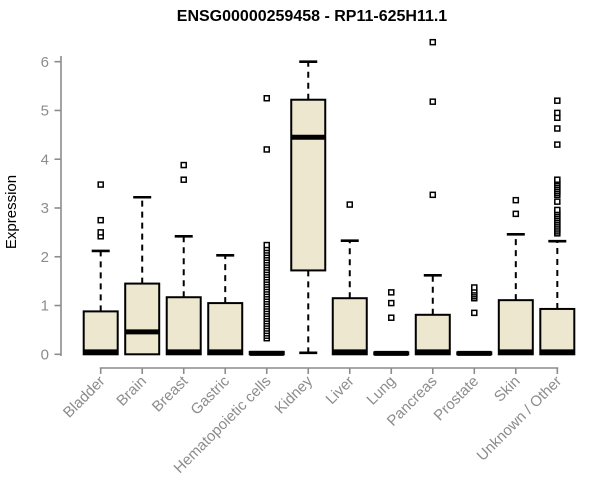 The image size is (600, 500). Describe the element at coordinates (45, 257) in the screenshot. I see `y-tick-label: 2` at that location.